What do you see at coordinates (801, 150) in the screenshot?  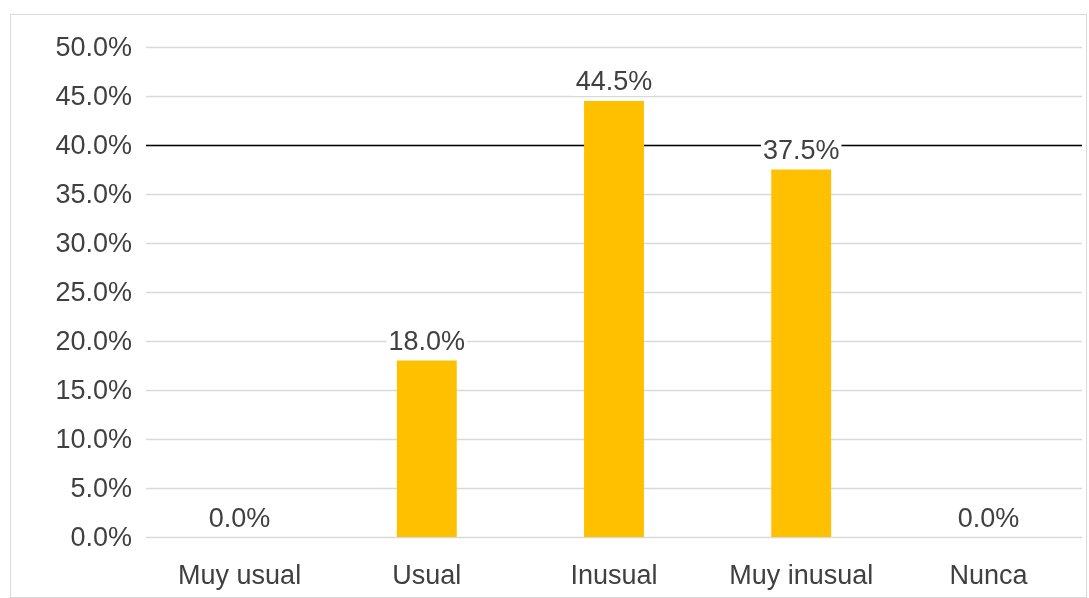 I see `data-label: 37.5%` at bounding box center [801, 150].